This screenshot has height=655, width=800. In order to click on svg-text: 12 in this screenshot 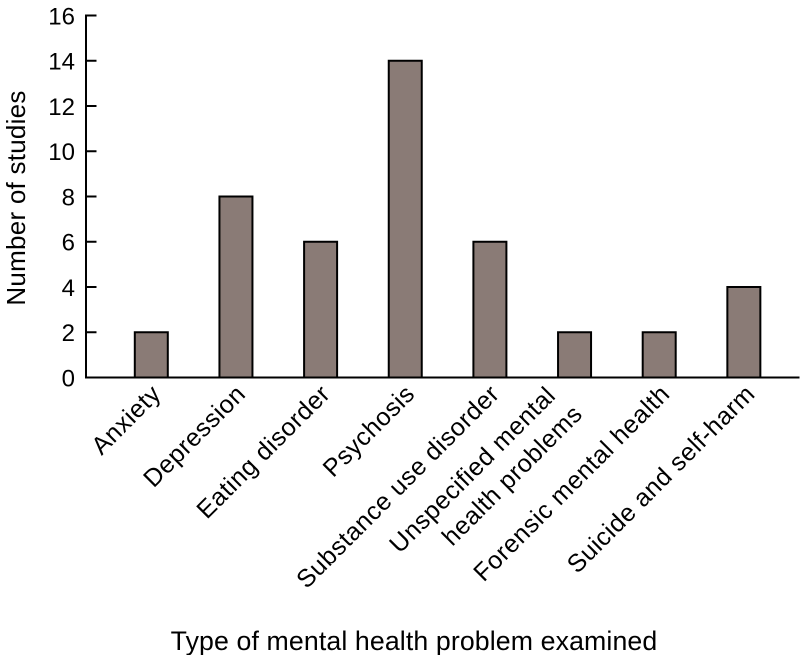, I will do `click(61, 107)`.